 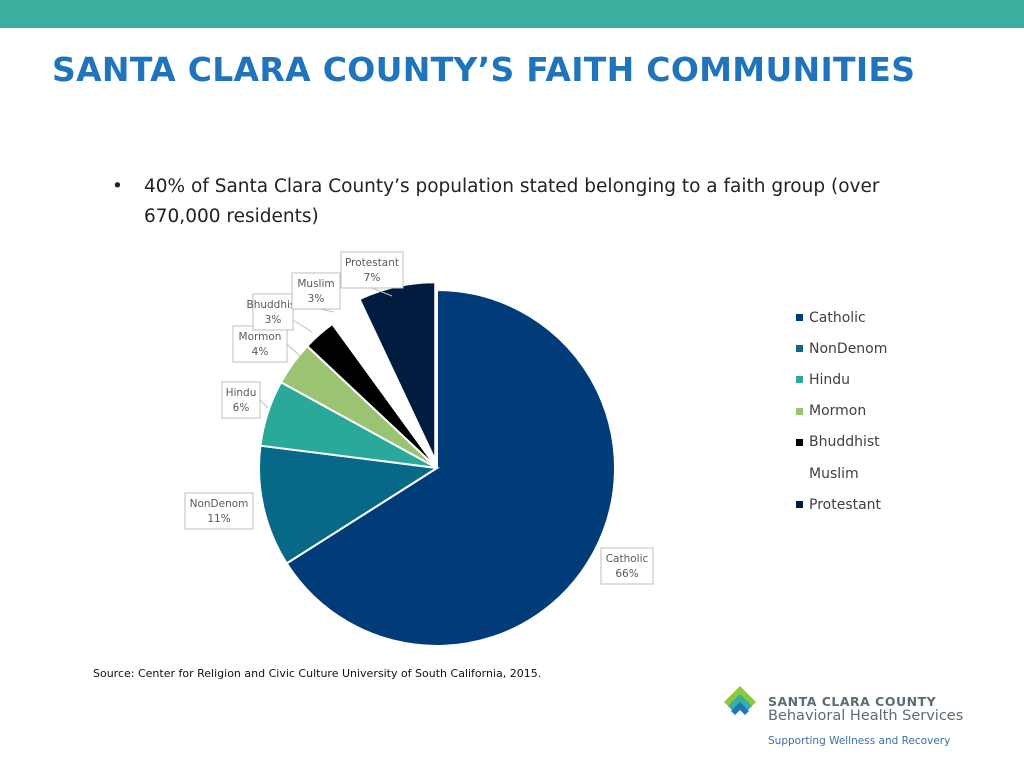 What do you see at coordinates (740, 703) in the screenshot?
I see `logo-diamond-icon` at bounding box center [740, 703].